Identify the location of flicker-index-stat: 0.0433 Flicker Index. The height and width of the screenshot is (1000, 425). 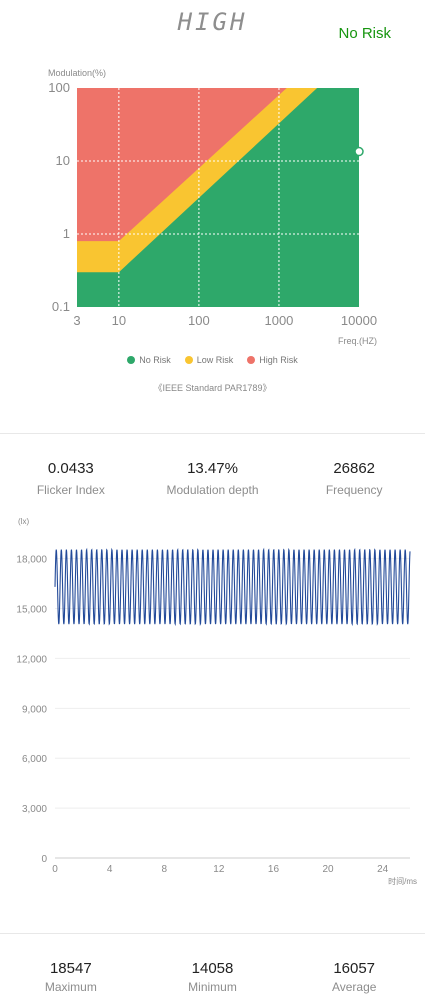
(71, 478).